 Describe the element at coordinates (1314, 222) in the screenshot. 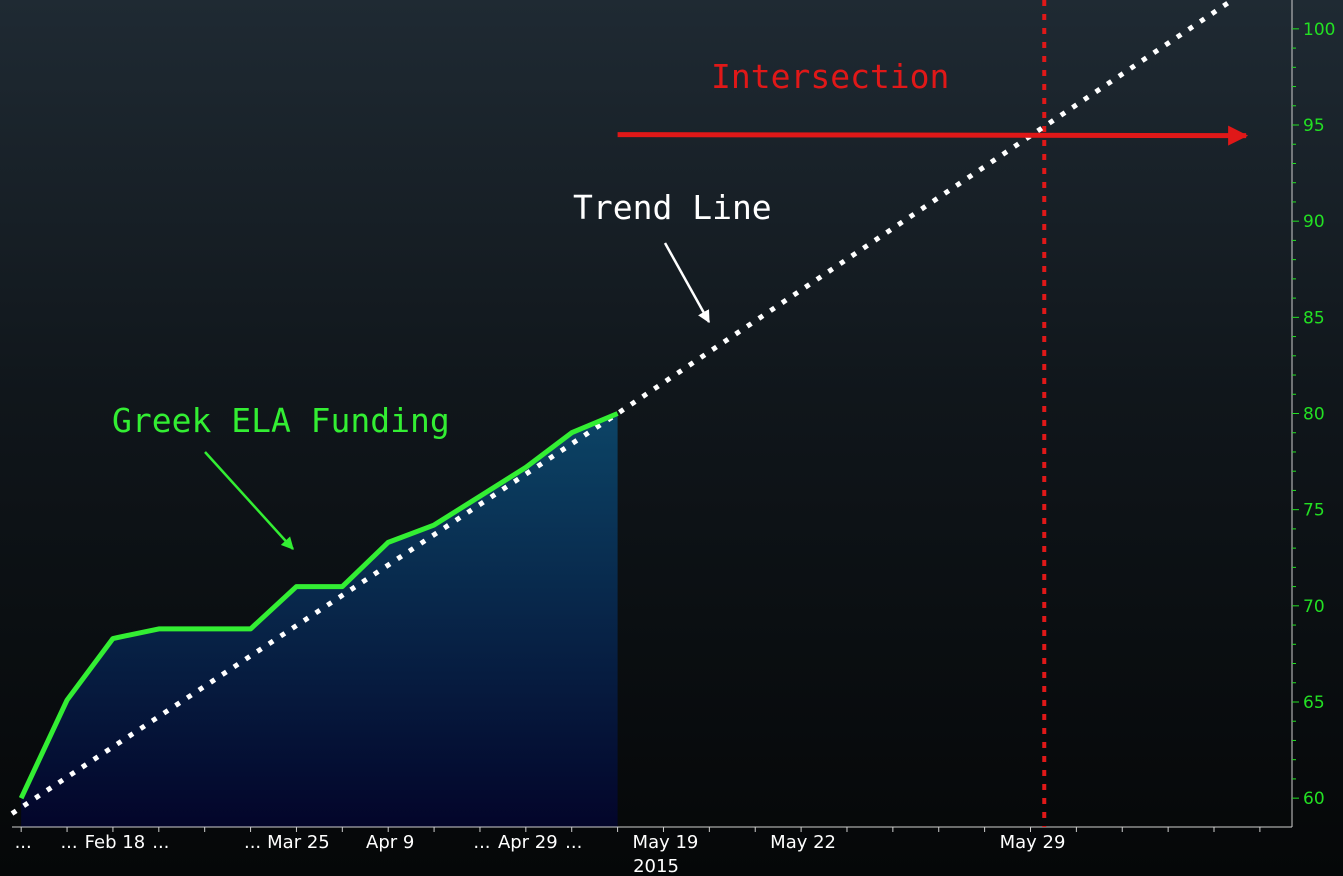

I see `y-tick-label: 90` at that location.